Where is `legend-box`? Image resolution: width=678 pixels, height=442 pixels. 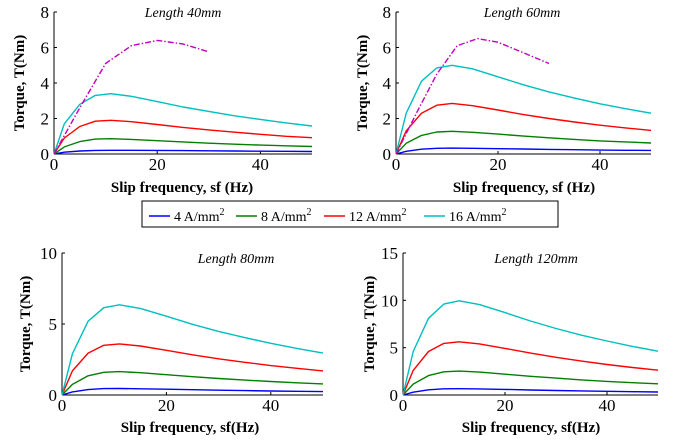 legend-box is located at coordinates (350, 214).